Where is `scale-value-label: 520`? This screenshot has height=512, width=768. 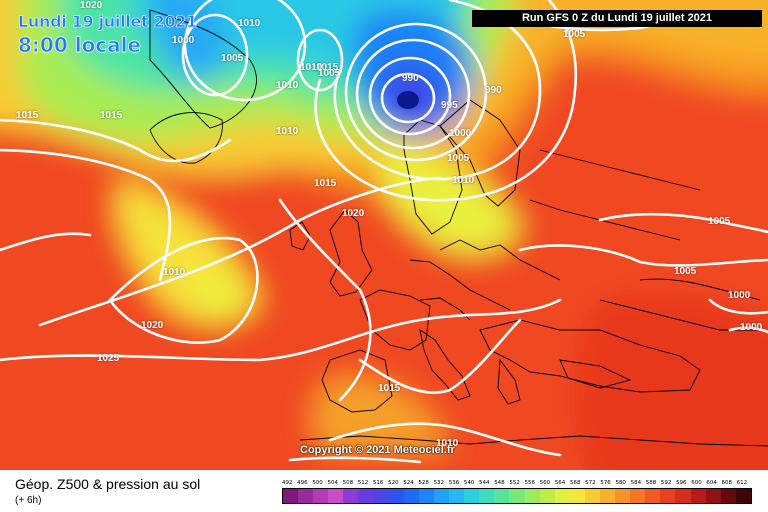
scale-value-label: 520 is located at coordinates (393, 483).